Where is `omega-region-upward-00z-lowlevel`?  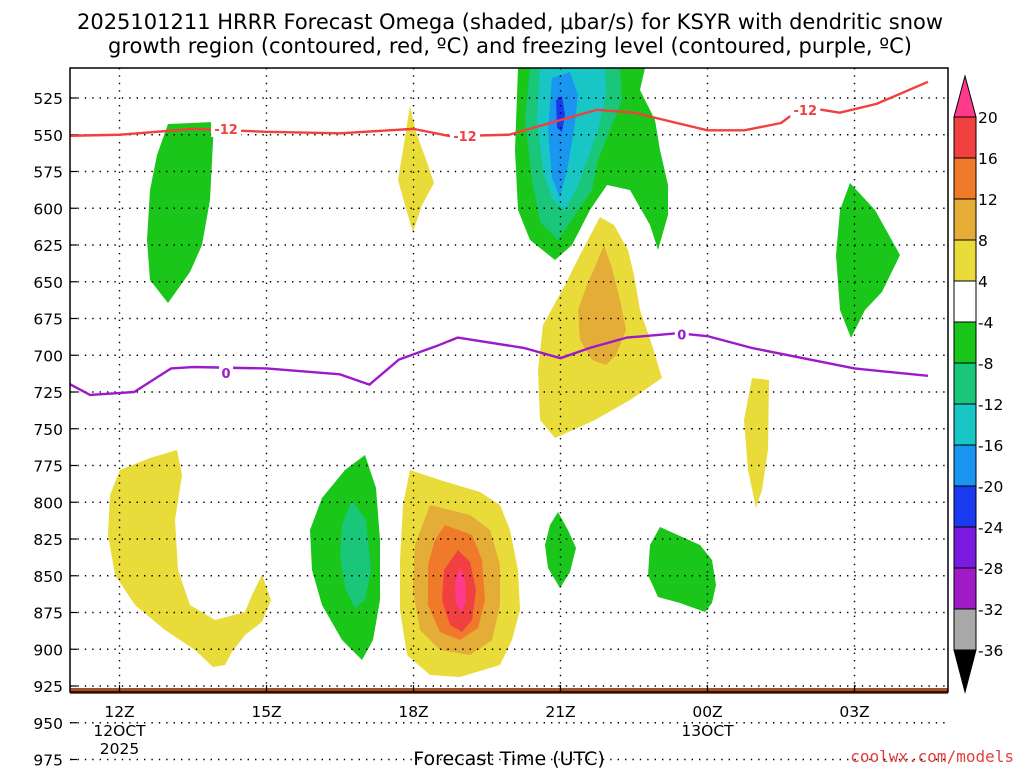
omega-region-upward-00z-lowlevel is located at coordinates (682, 569).